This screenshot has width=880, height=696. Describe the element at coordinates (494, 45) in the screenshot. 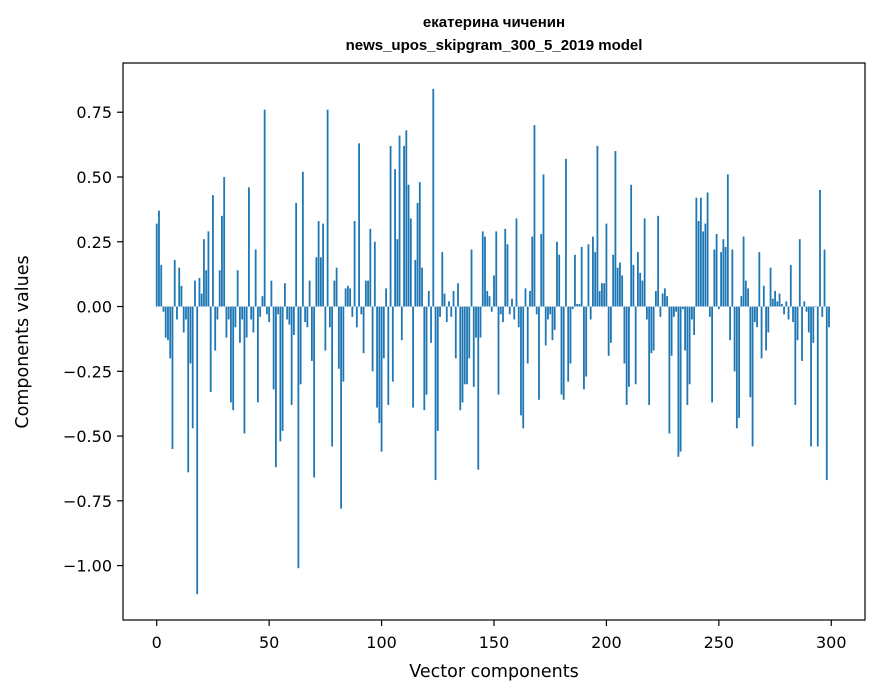

I see `chart-subtitle: news_upos_skipgram_300_5_2019 model` at that location.